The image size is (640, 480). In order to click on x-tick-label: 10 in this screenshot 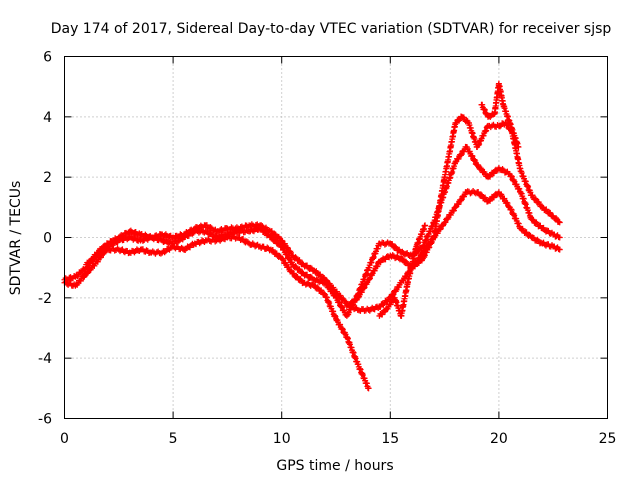, I will do `click(282, 439)`.